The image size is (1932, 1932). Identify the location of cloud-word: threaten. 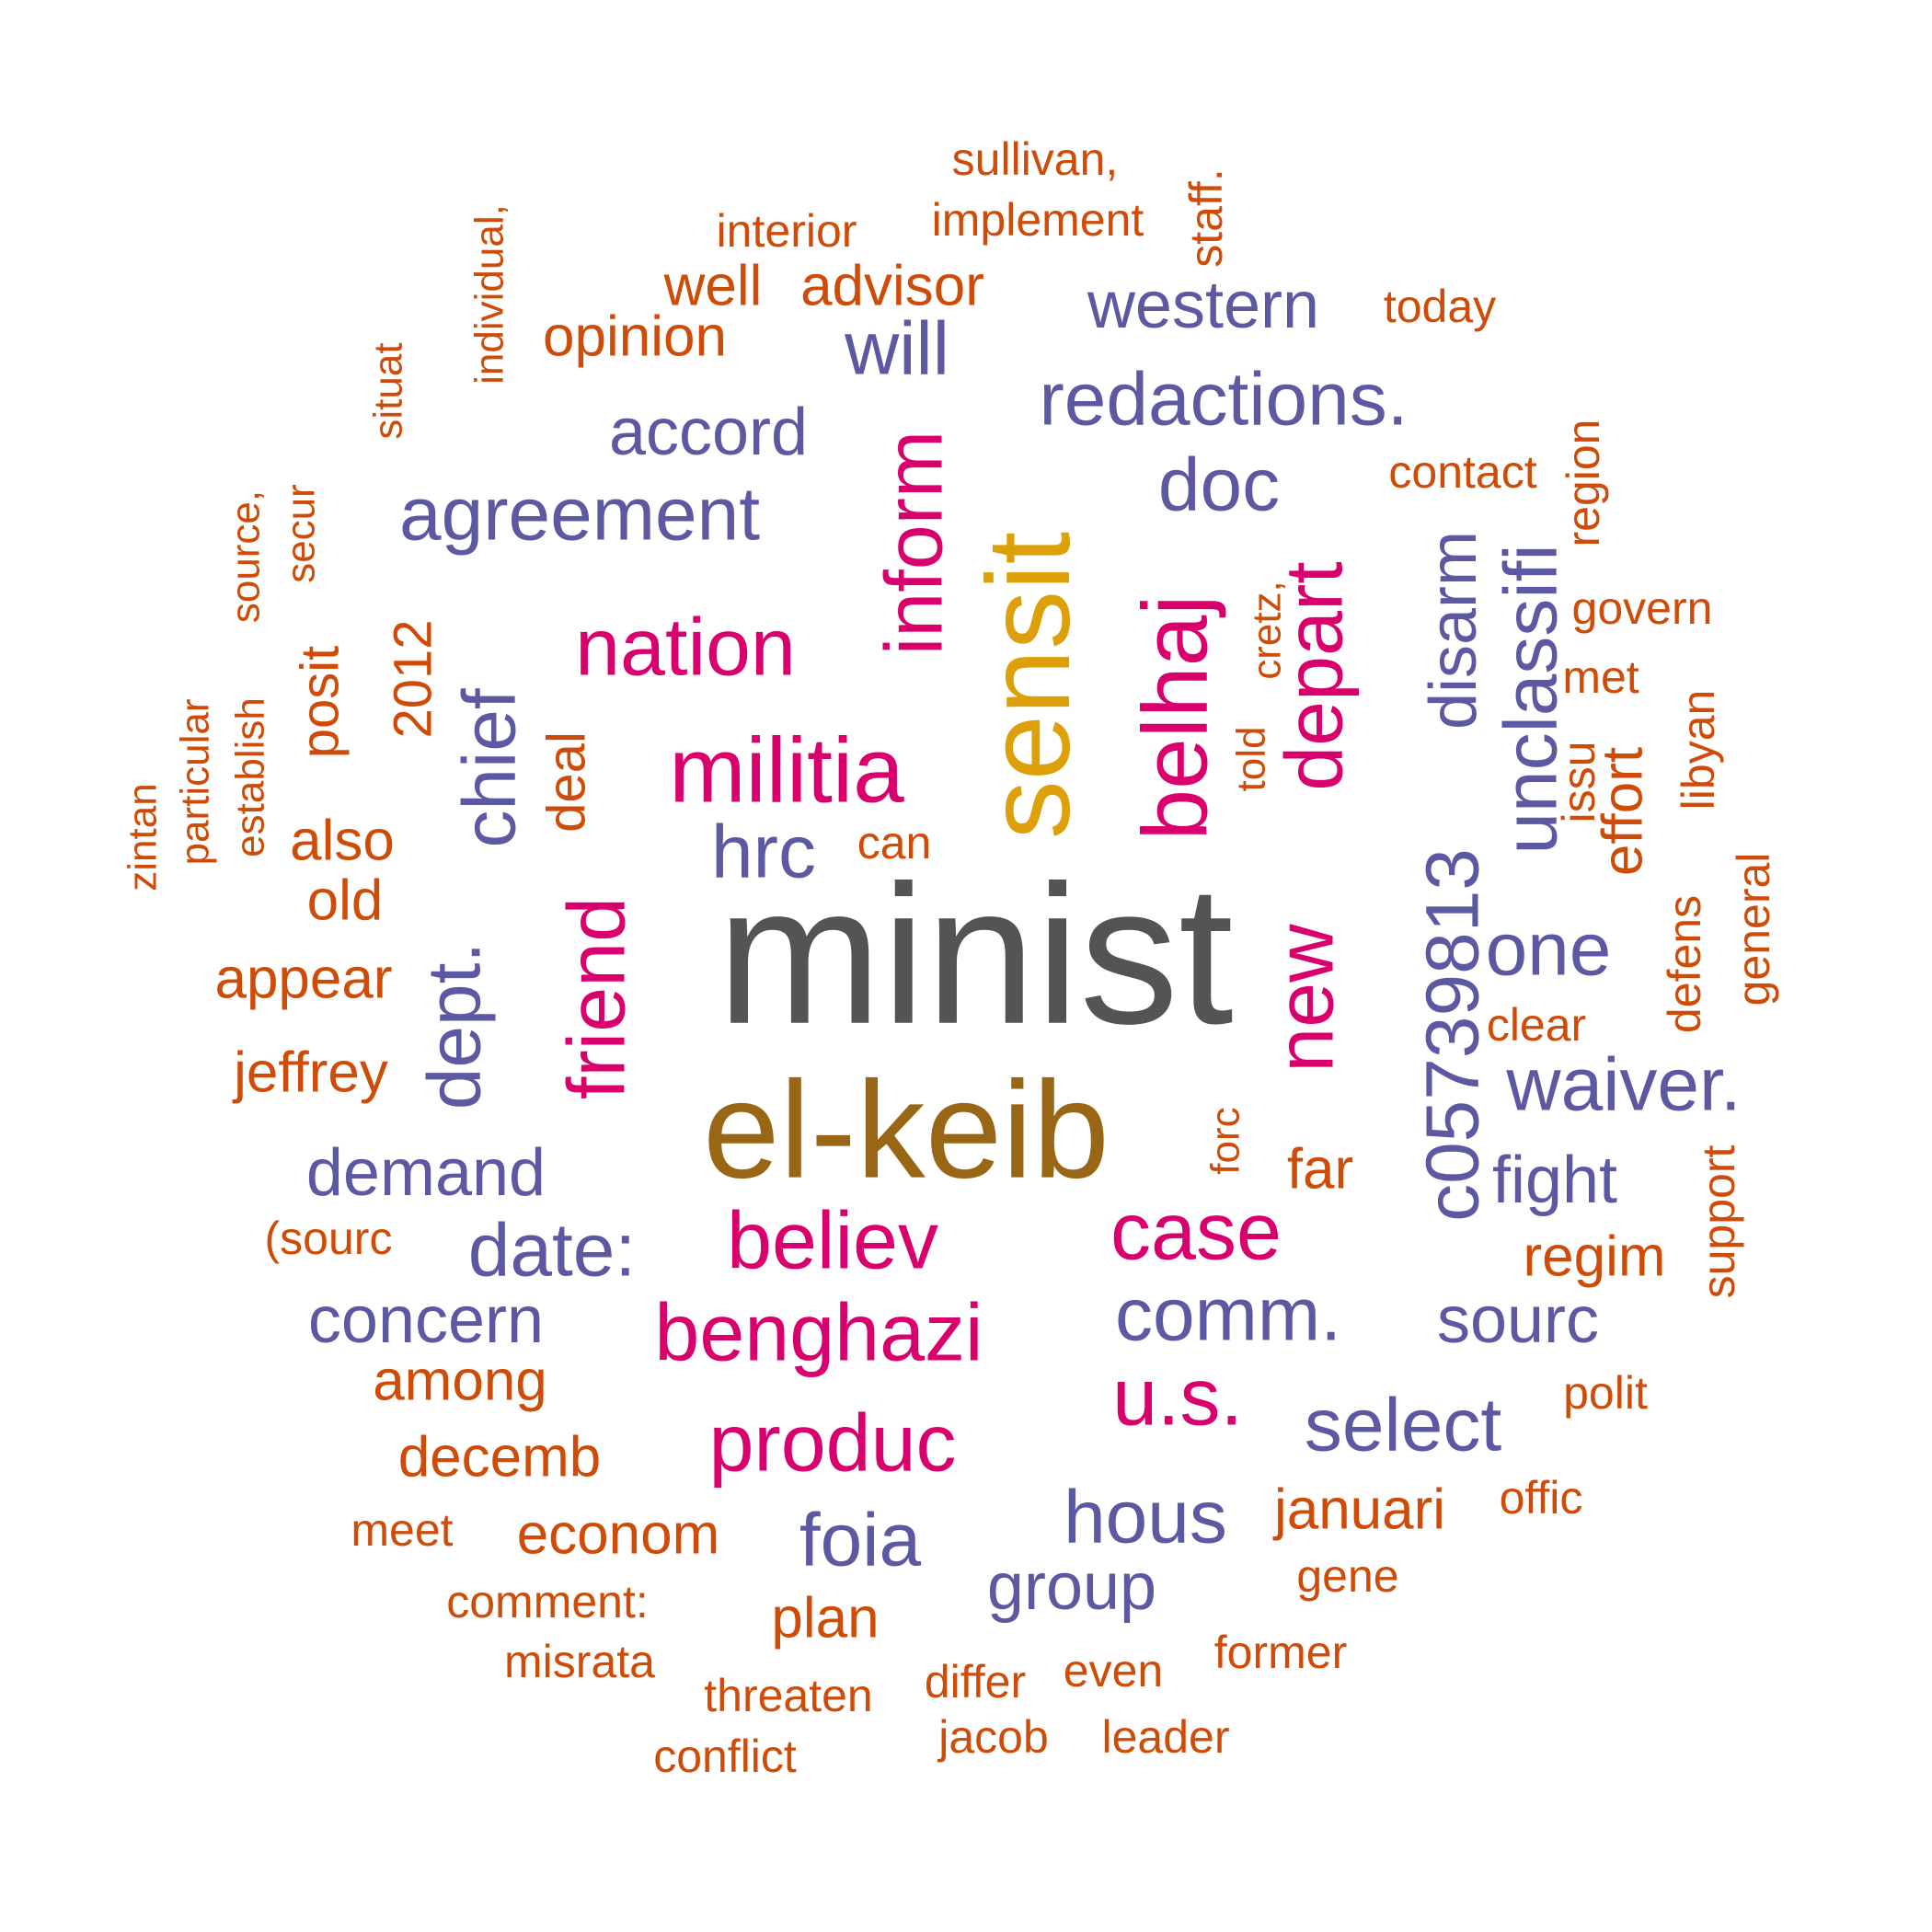
(788, 1695).